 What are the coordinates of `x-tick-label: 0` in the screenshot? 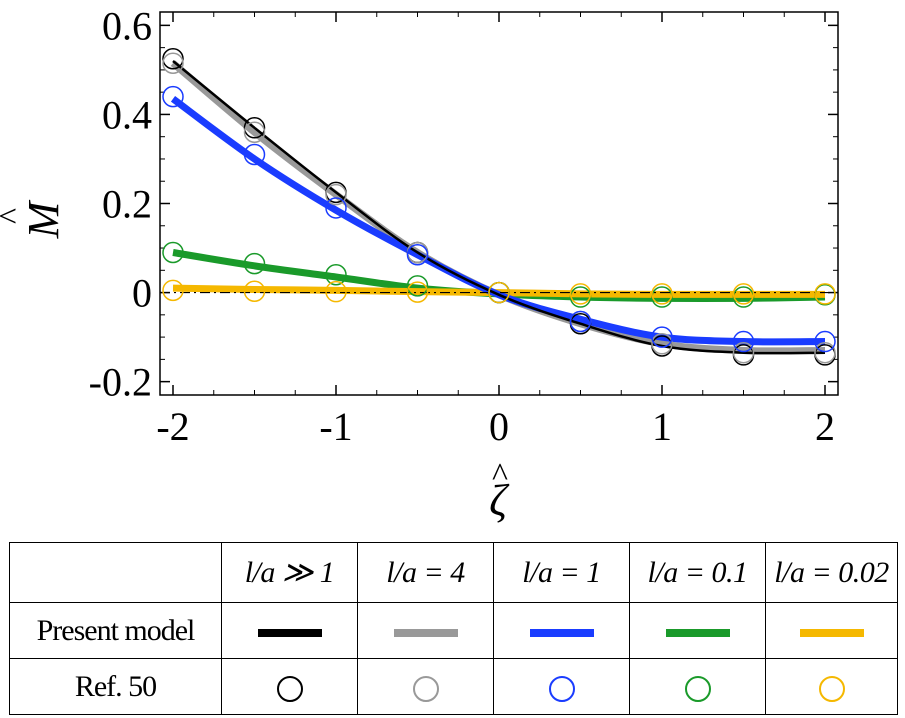 It's located at (499, 426).